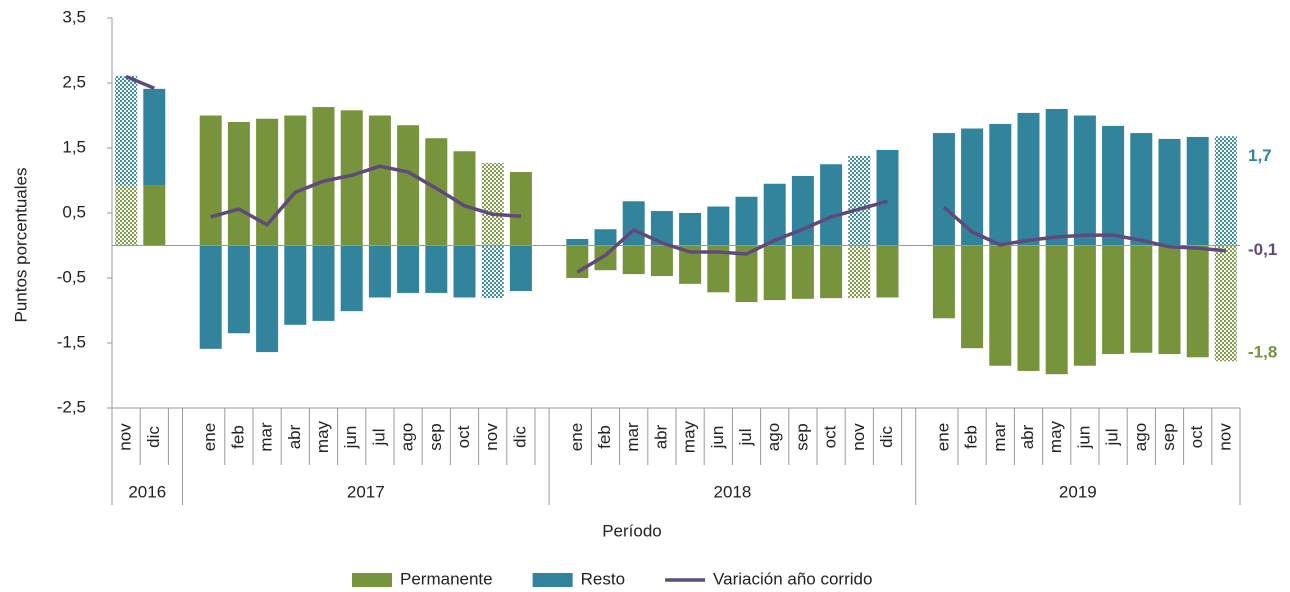  What do you see at coordinates (732, 491) in the screenshot?
I see `group-label: 2018` at bounding box center [732, 491].